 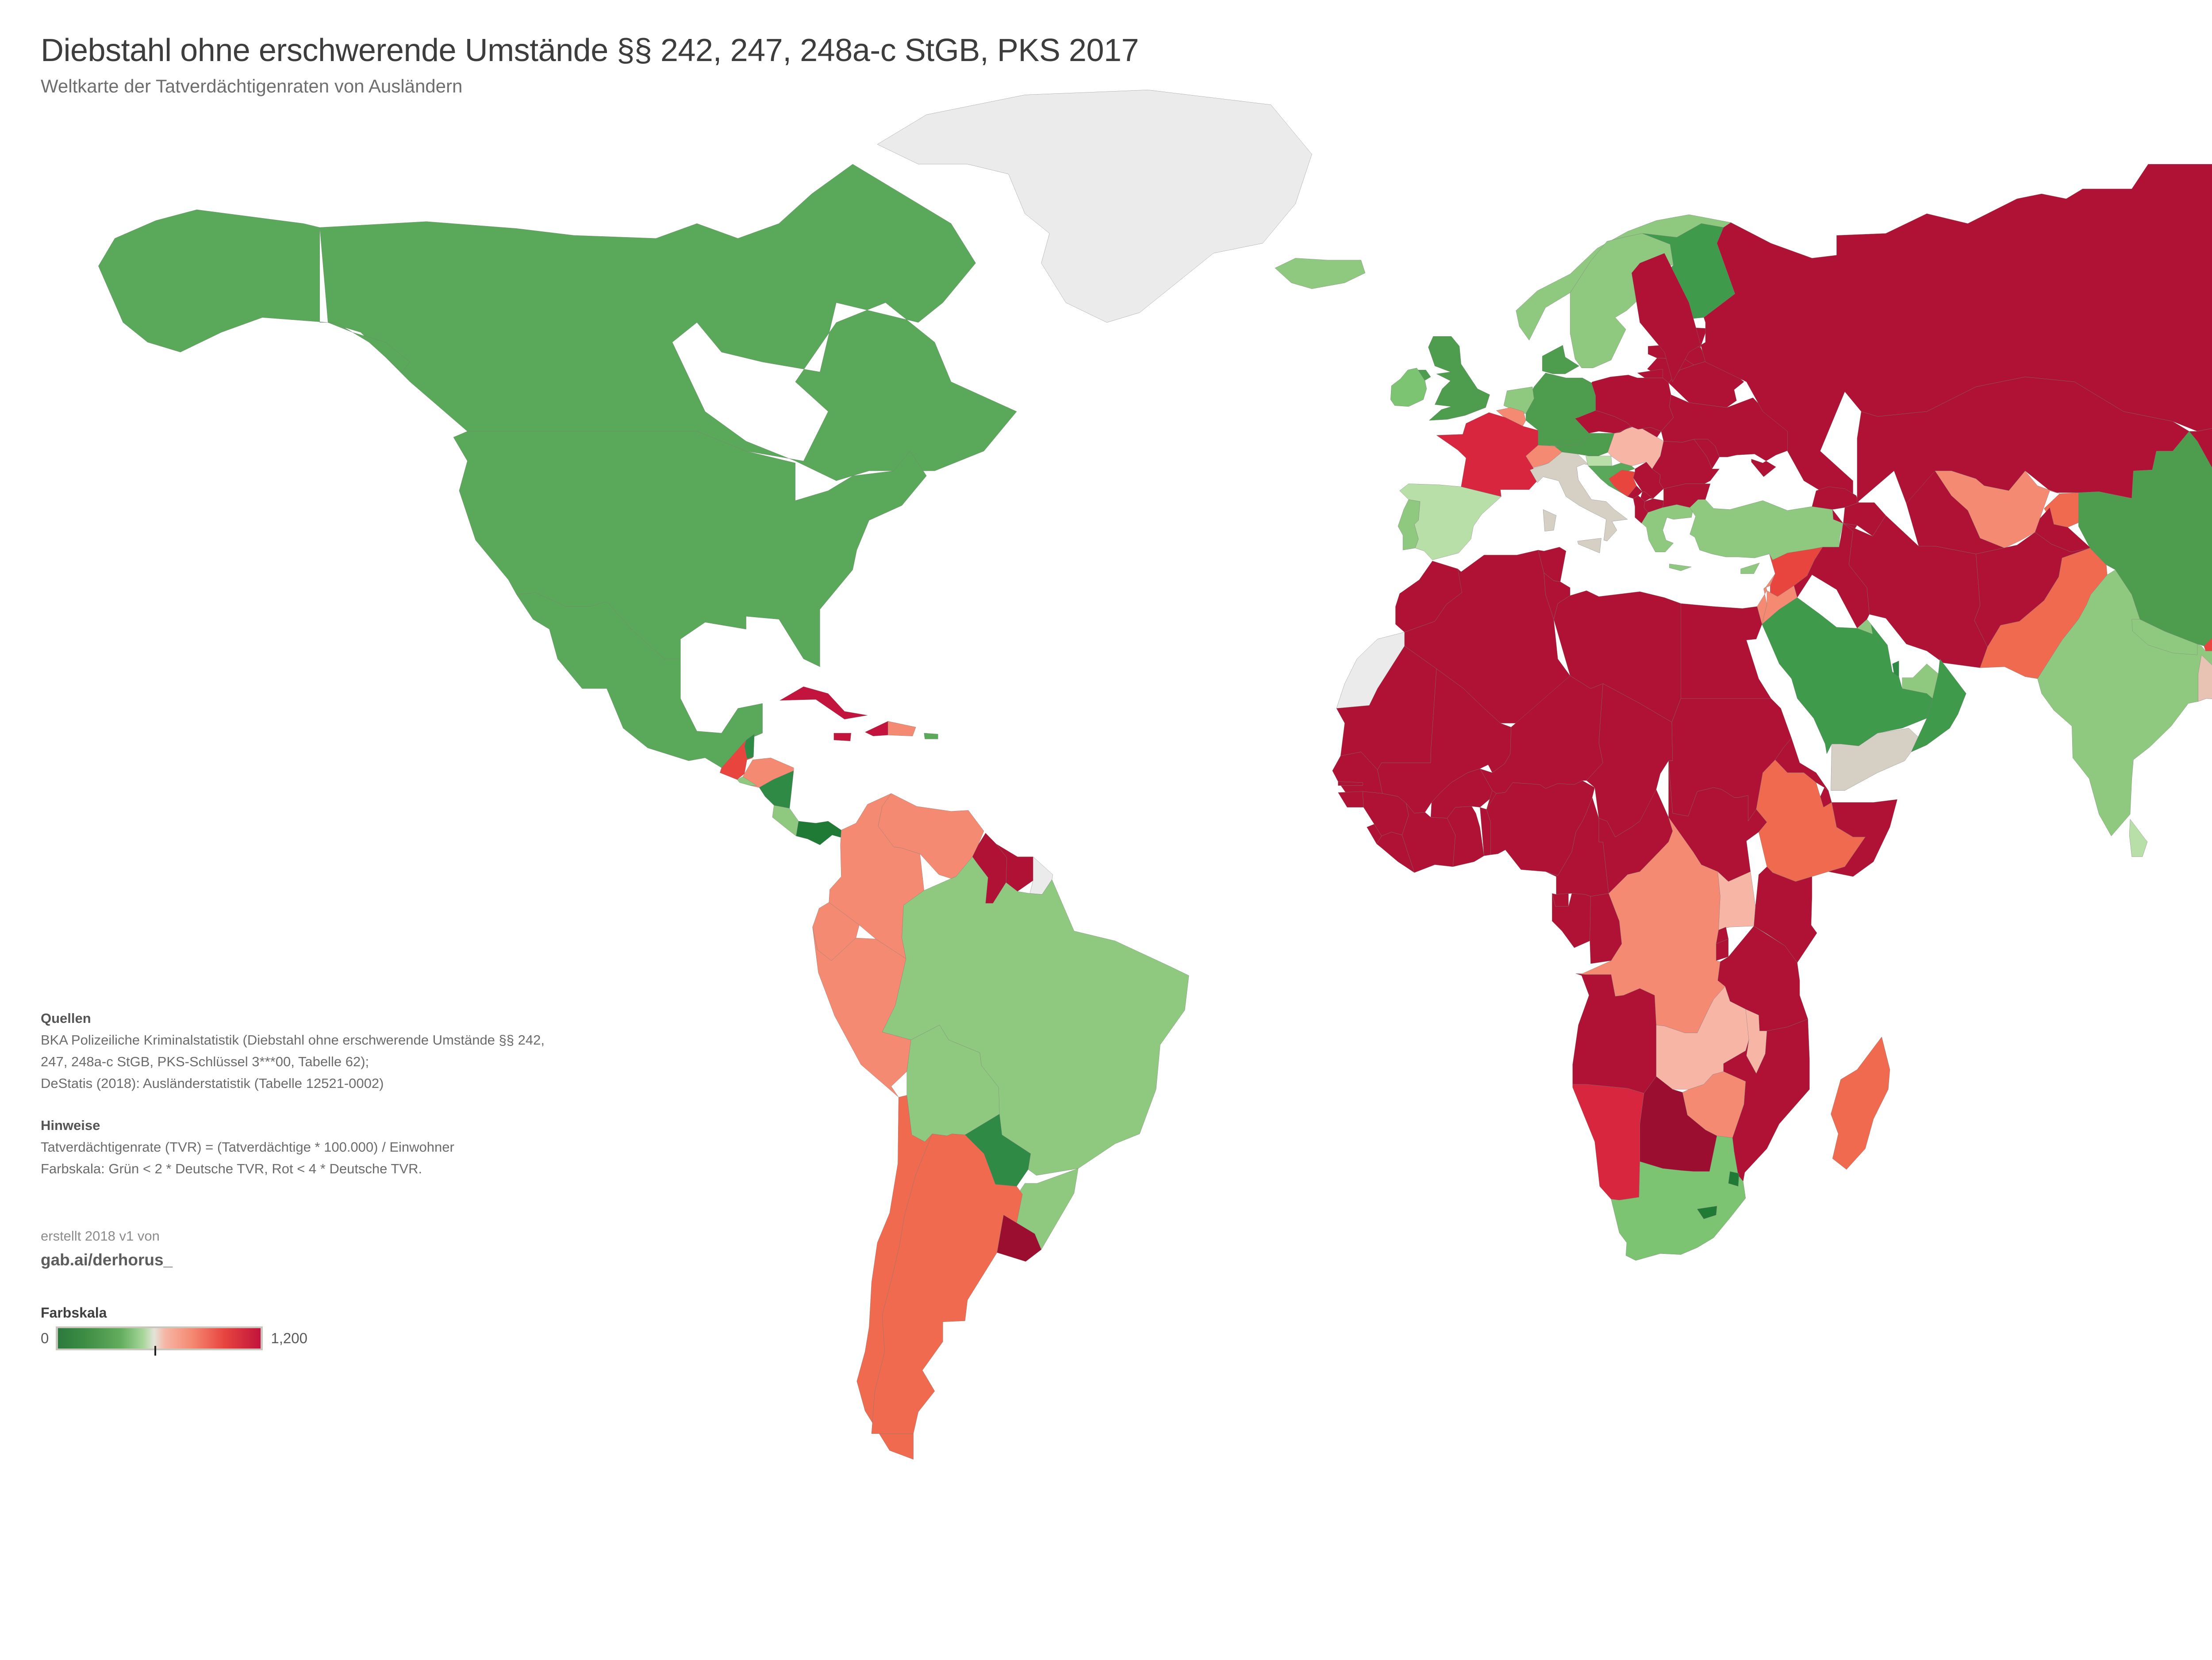 I want to click on credit-author-handle: gab.ai/derhorus_, so click(x=107, y=1259).